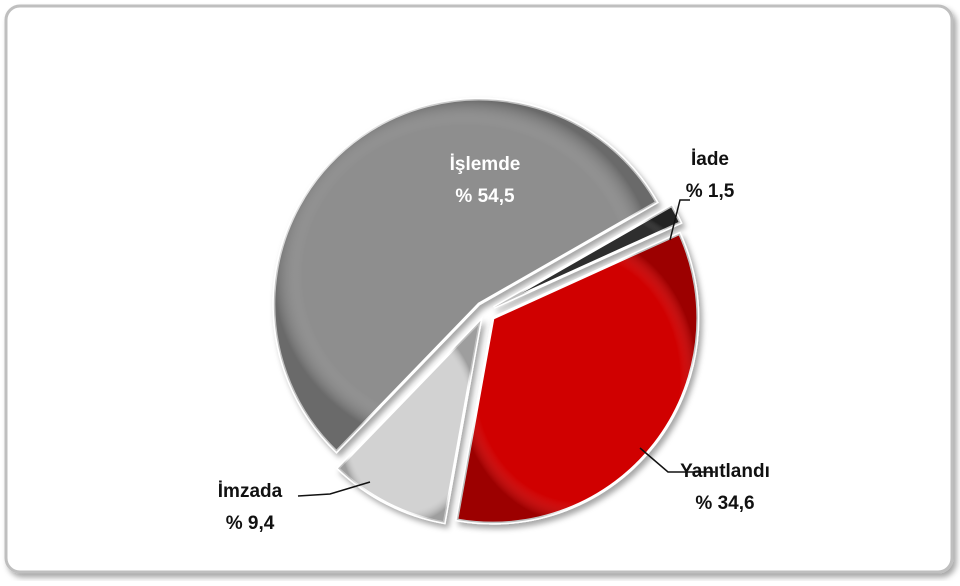  What do you see at coordinates (725, 471) in the screenshot?
I see `slice-label: Yanıtlandı` at bounding box center [725, 471].